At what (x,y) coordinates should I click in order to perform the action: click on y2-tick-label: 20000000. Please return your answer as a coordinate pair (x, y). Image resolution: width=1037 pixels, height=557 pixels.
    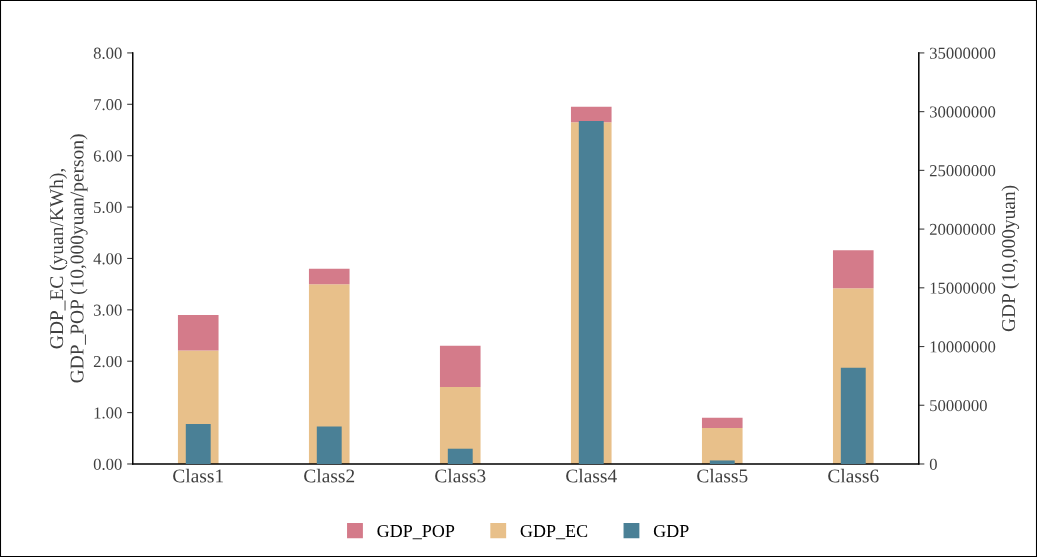
    Looking at the image, I should click on (962, 229).